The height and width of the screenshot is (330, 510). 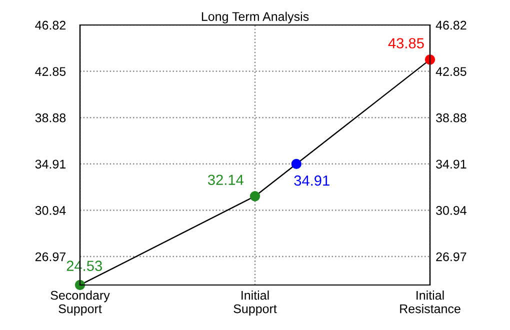 I want to click on x-tick-label: Secondary Support, so click(x=80, y=303).